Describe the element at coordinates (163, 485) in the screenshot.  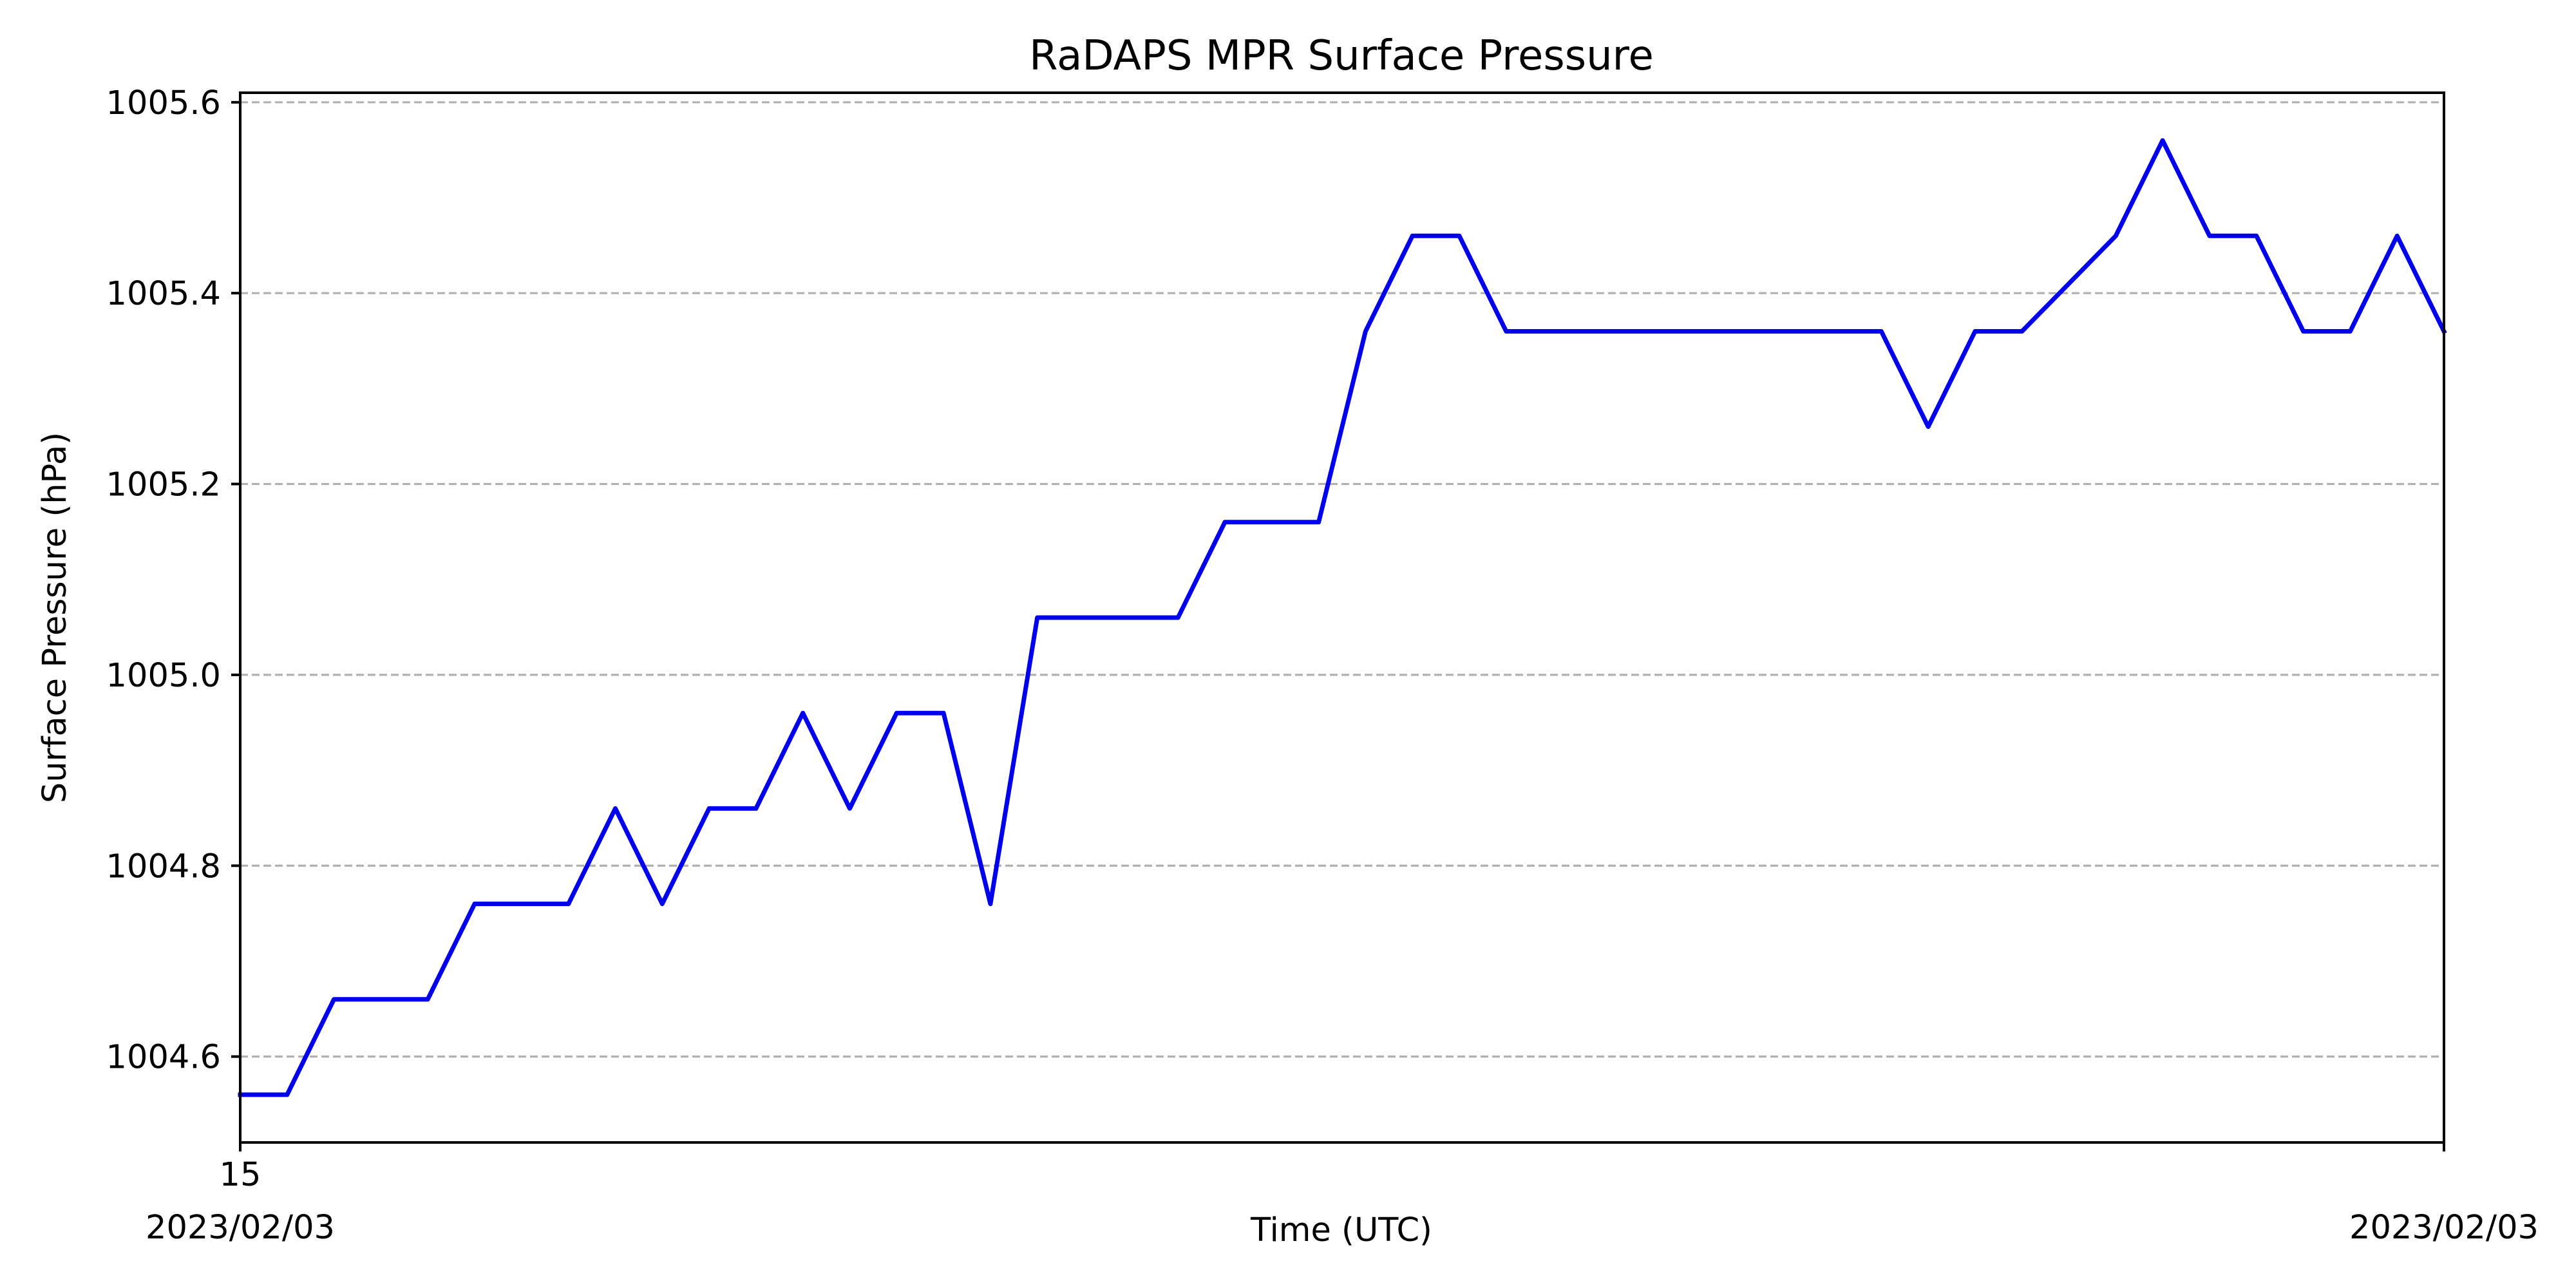
I see `y-tick-label: 1005.2` at that location.